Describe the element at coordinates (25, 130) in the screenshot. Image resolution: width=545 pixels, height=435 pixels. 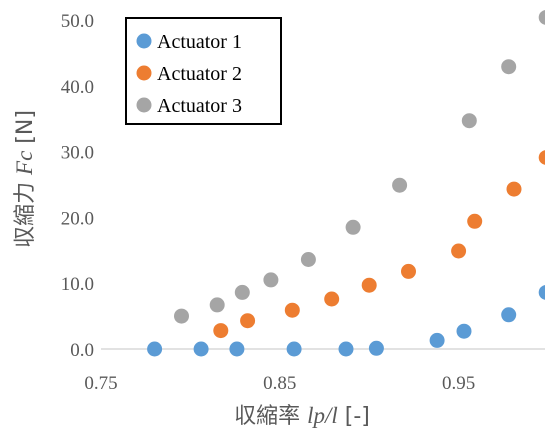
I see `y-axis-title-unit: [N]` at that location.